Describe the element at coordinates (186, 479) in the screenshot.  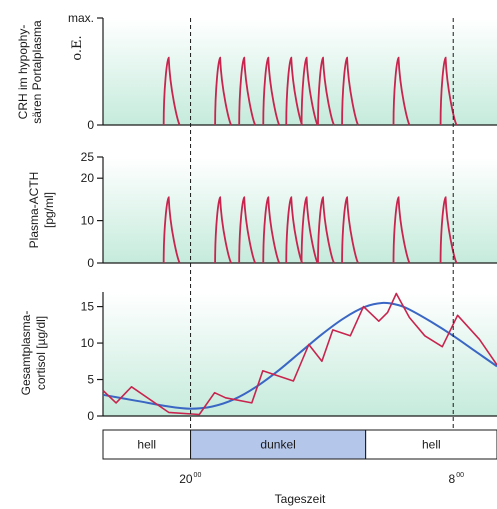
I see `time-label-20: 20` at that location.